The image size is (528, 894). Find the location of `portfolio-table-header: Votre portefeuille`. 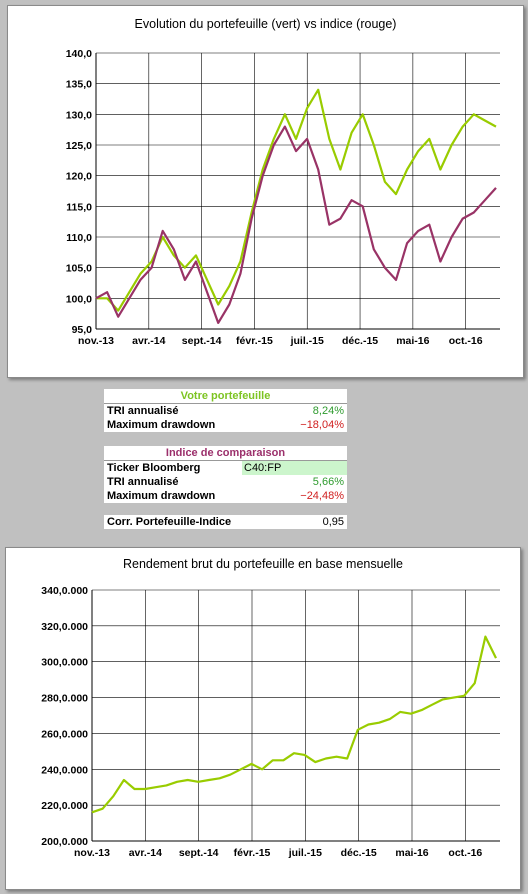

portfolio-table-header: Votre portefeuille is located at coordinates (225, 396).